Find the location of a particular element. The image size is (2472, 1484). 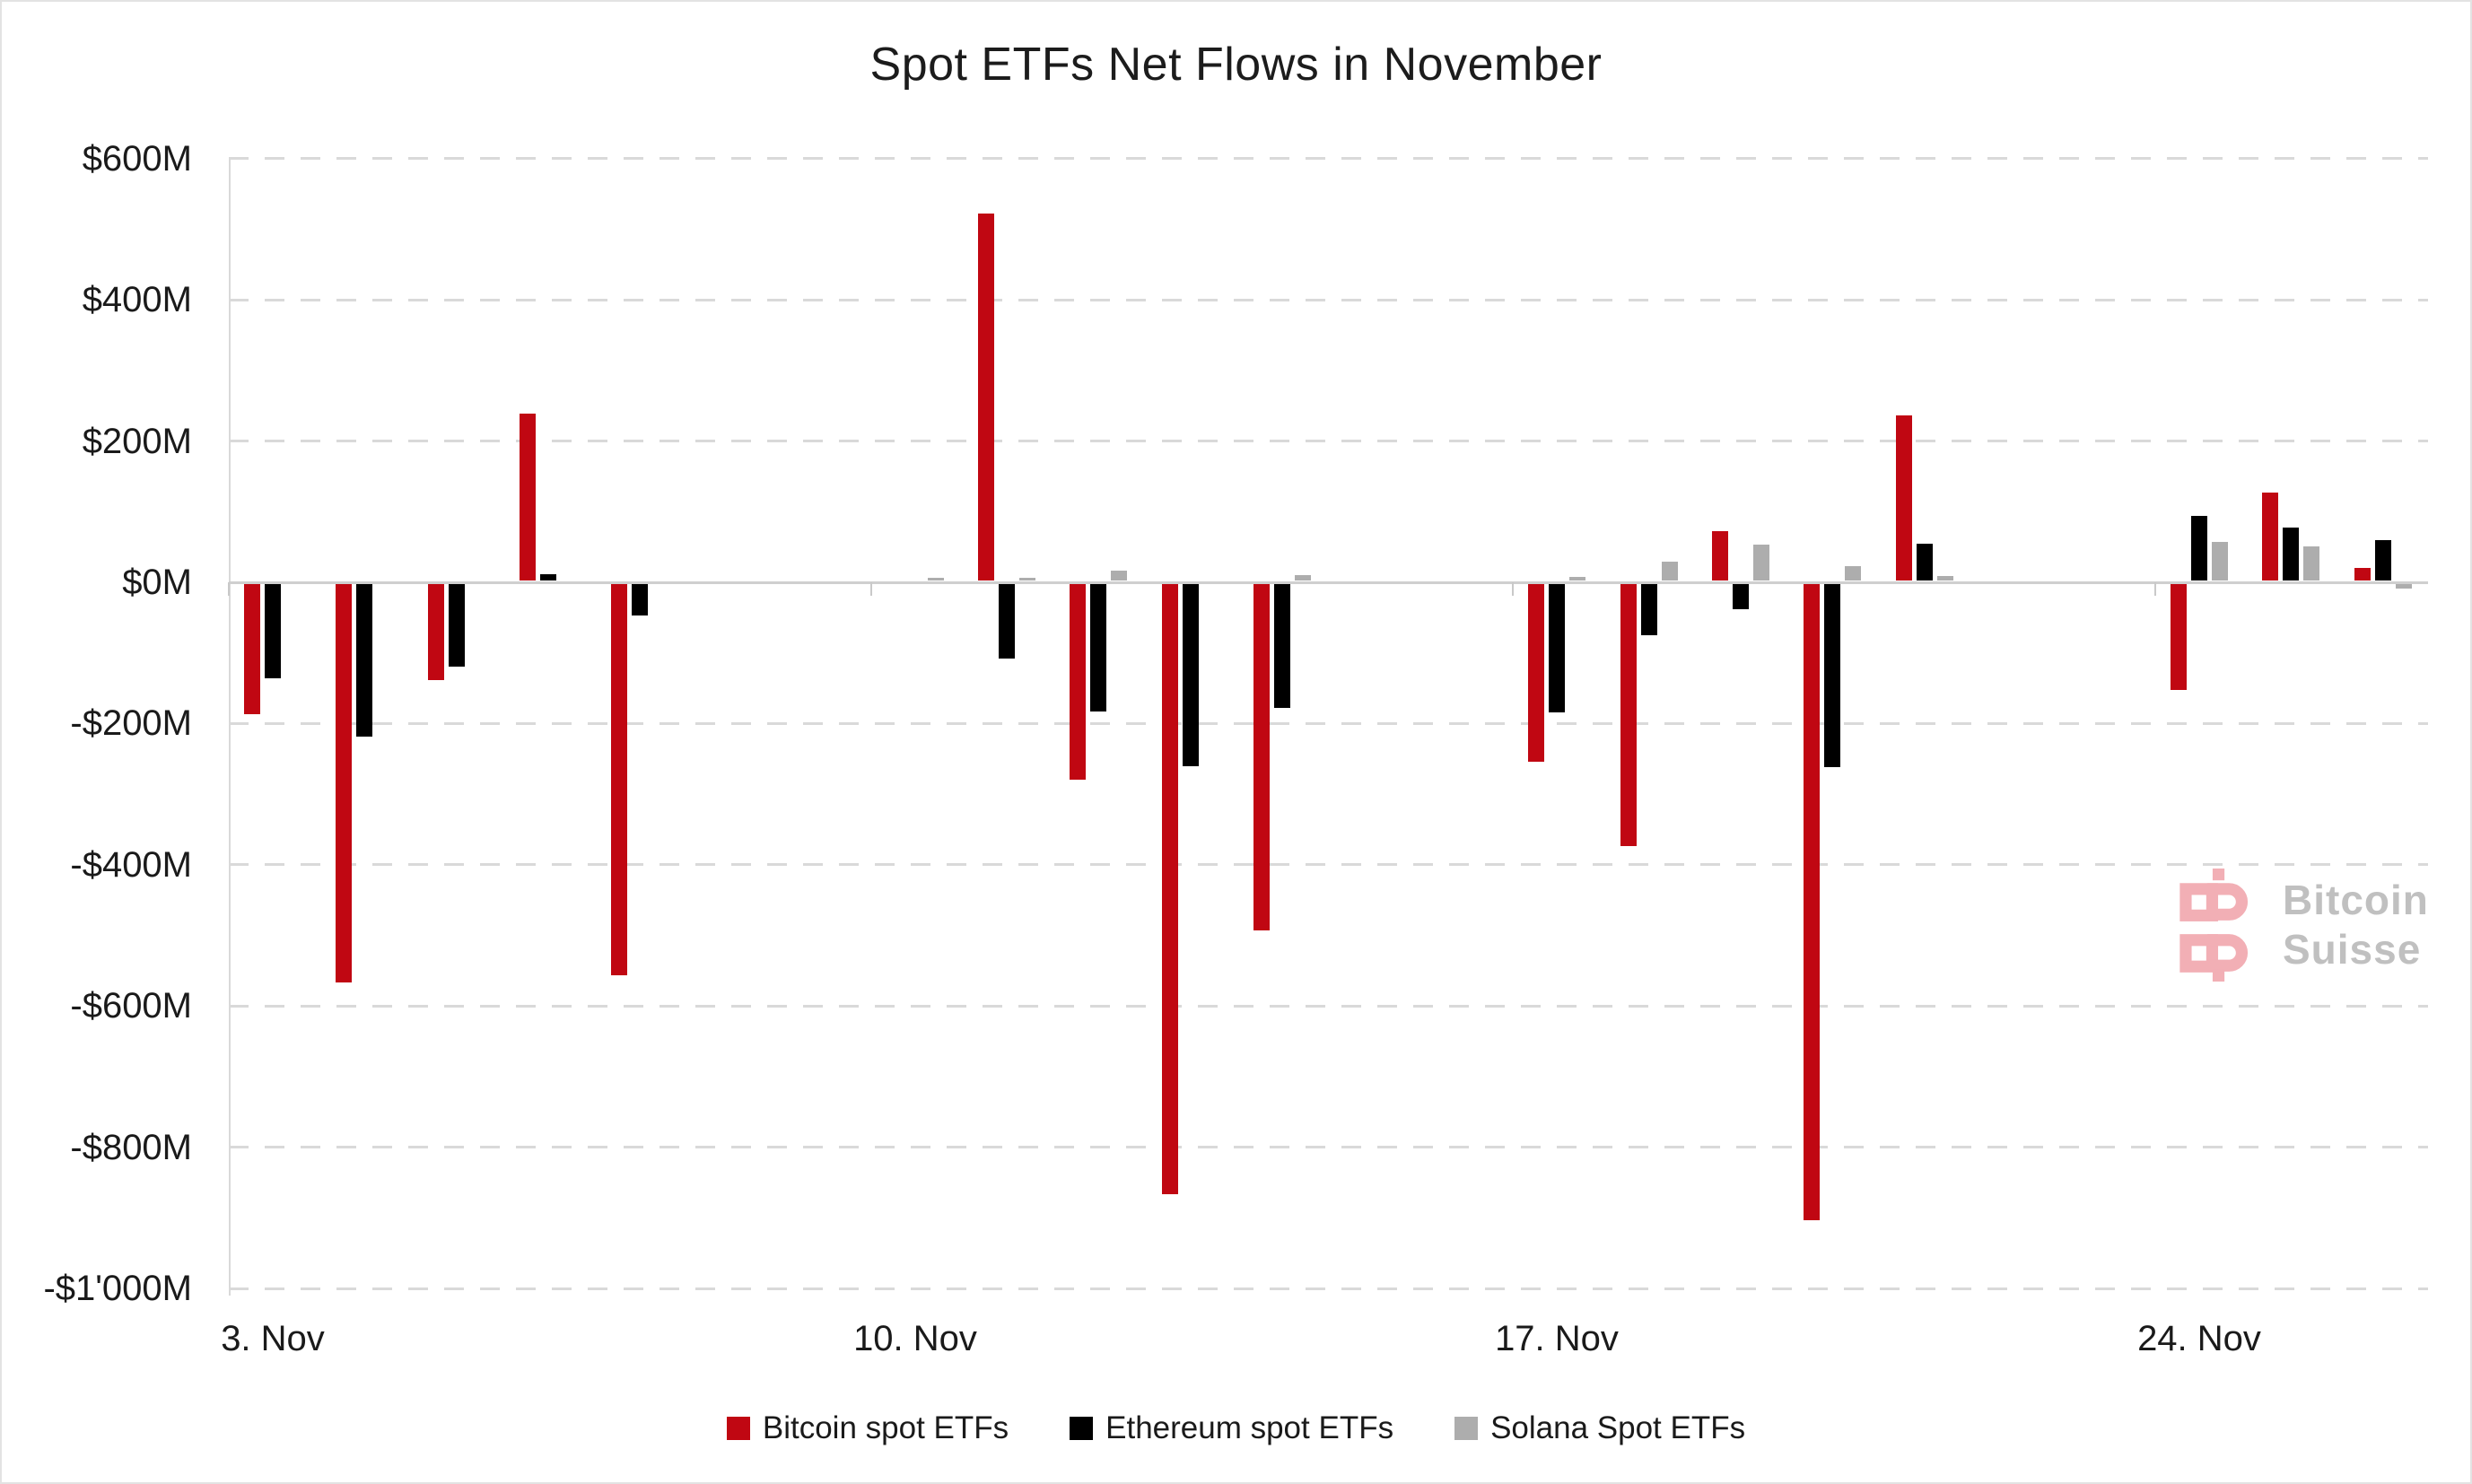

bar-ethereum-7-nov is located at coordinates (640, 599).